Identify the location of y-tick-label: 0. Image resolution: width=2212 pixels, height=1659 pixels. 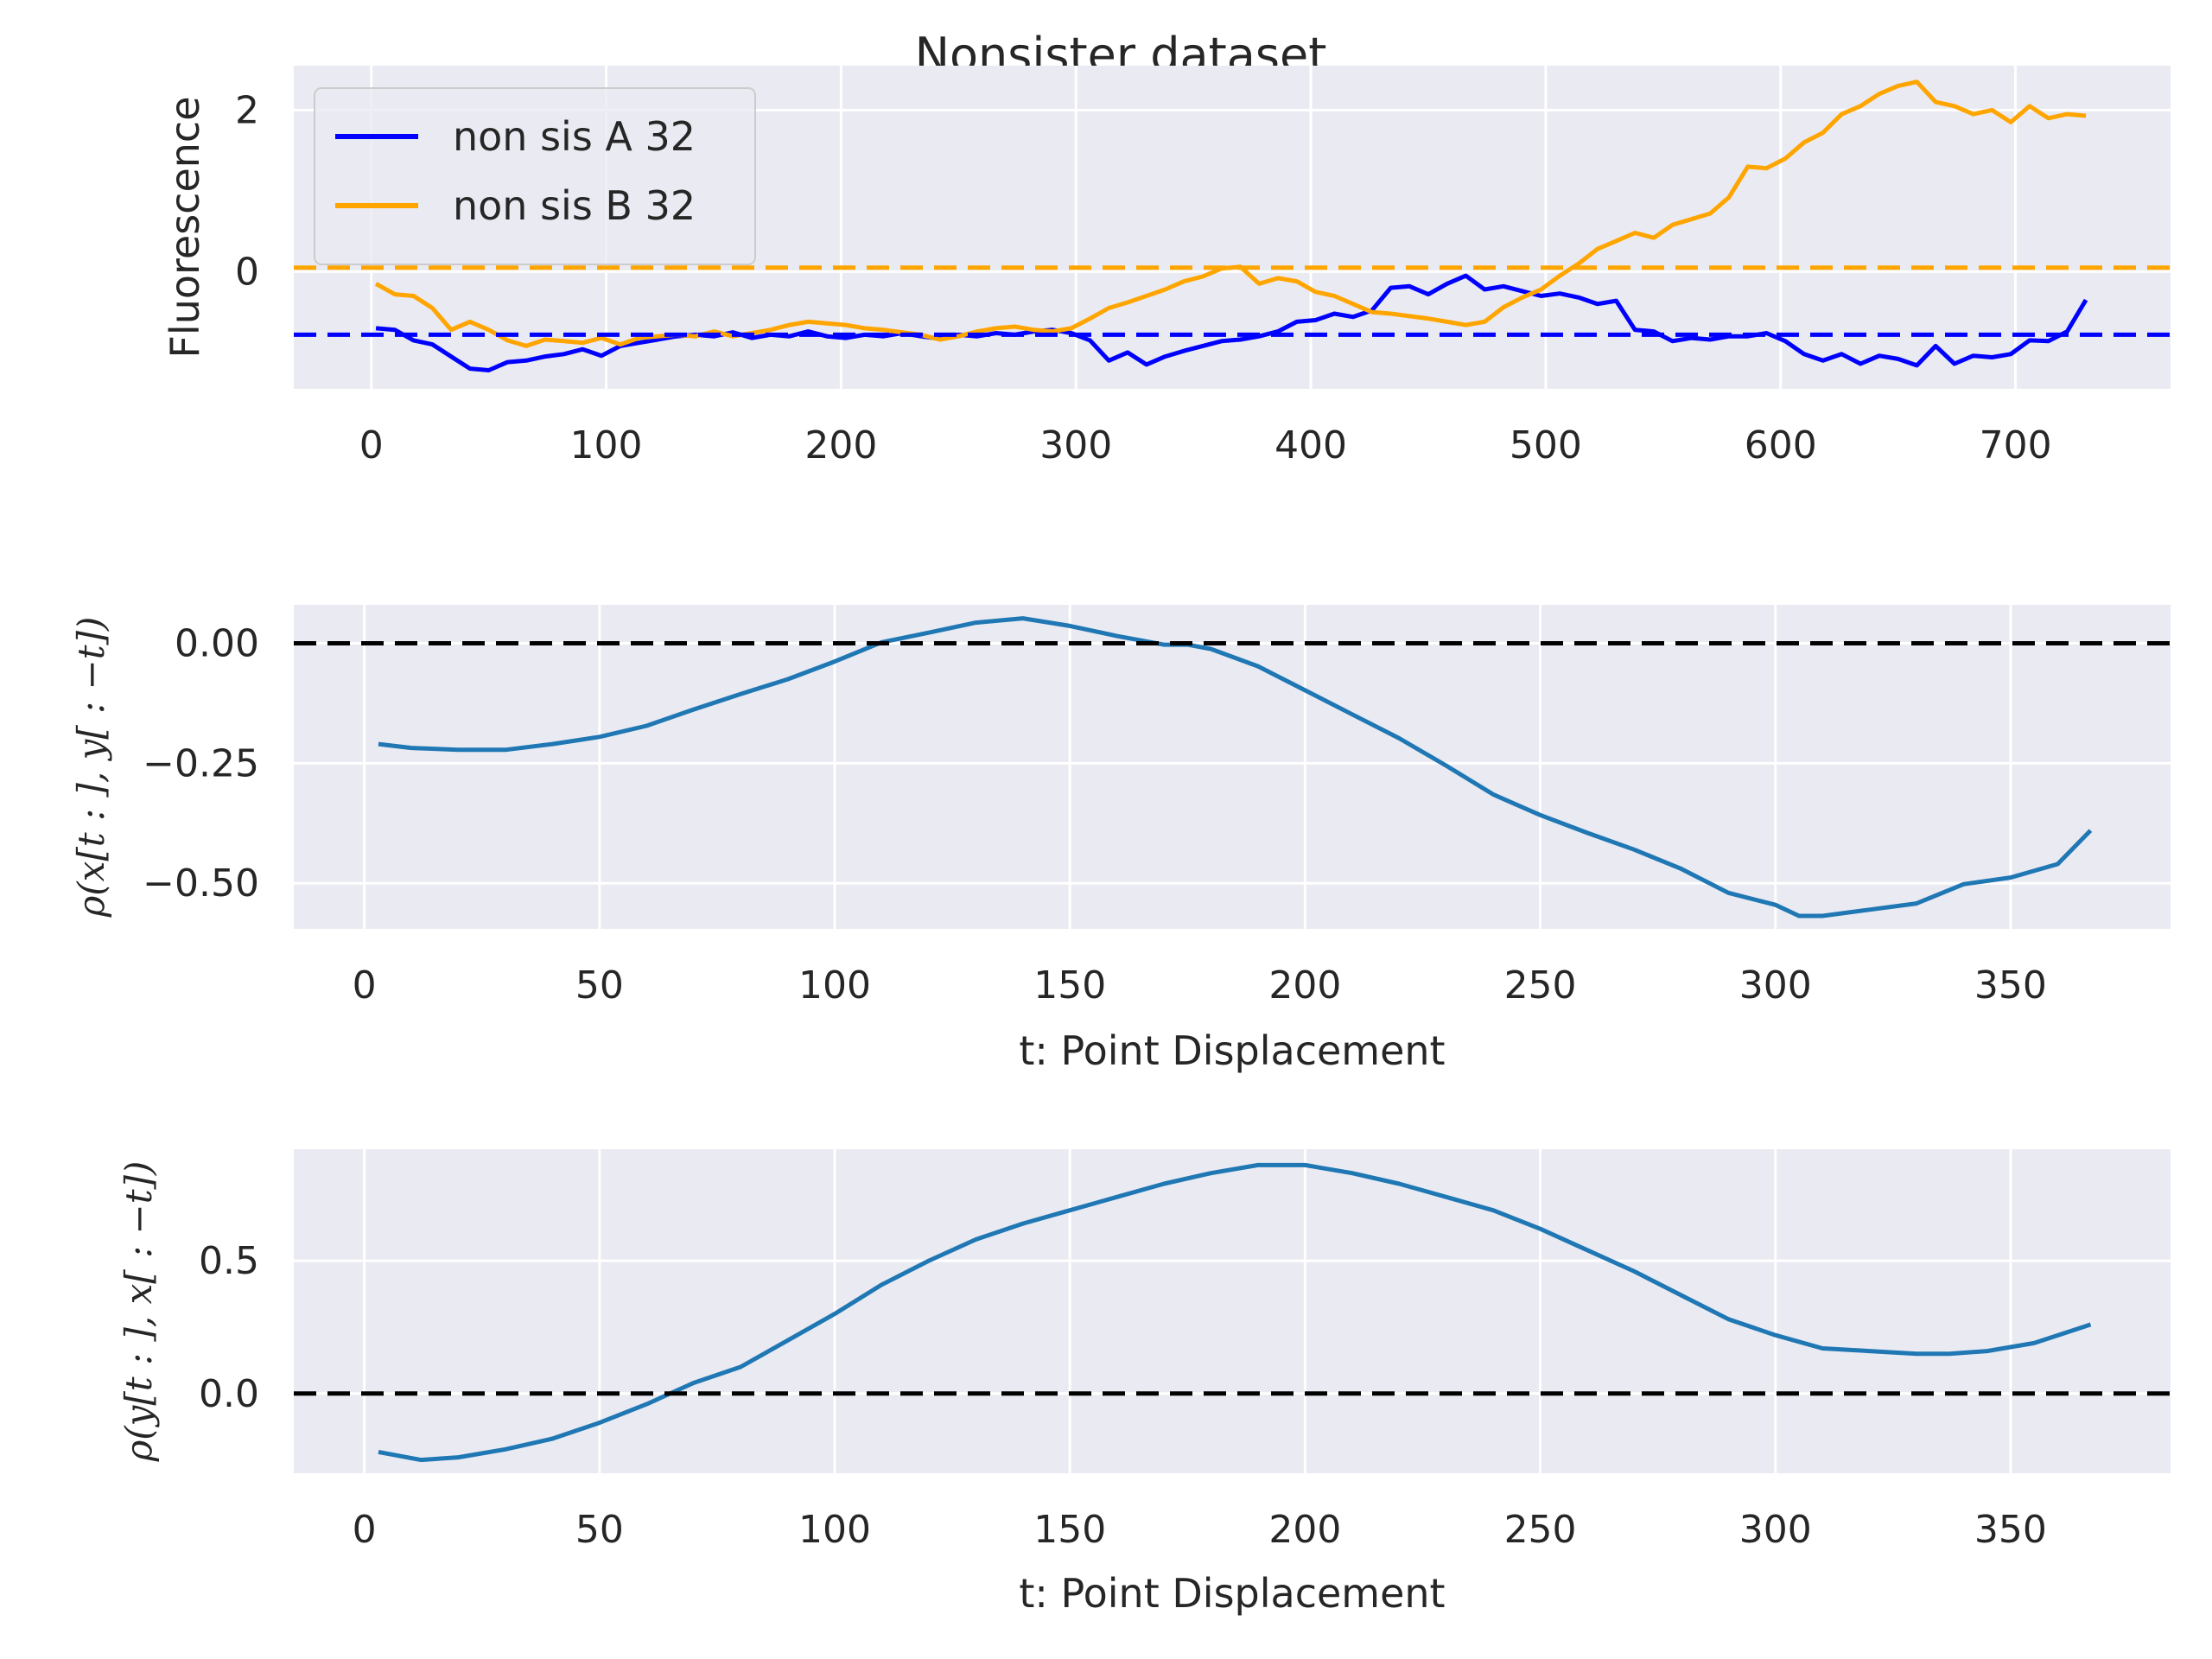
(247, 272).